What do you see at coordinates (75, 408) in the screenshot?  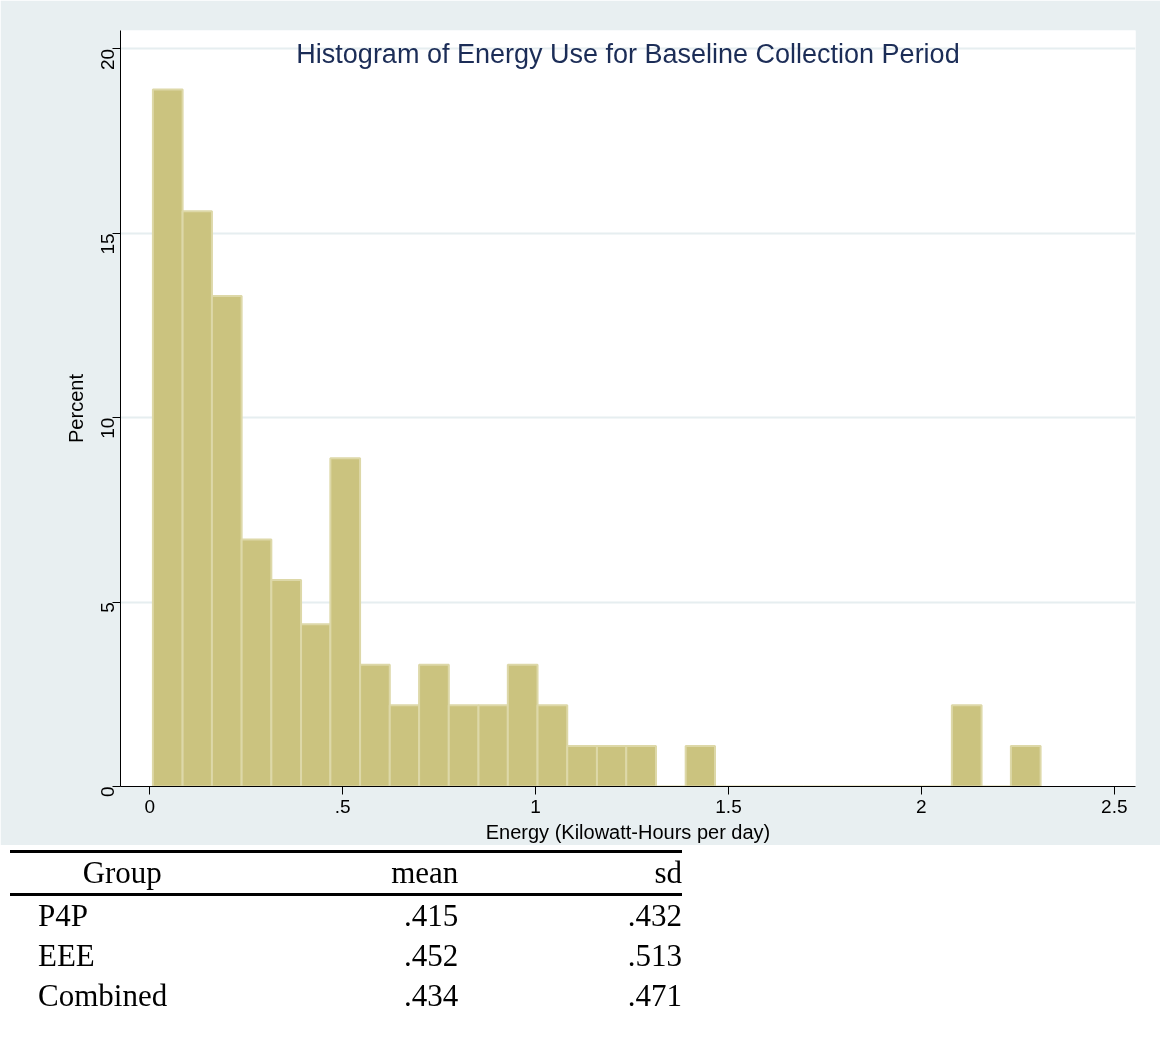 I see `y-axis-title: Percent` at bounding box center [75, 408].